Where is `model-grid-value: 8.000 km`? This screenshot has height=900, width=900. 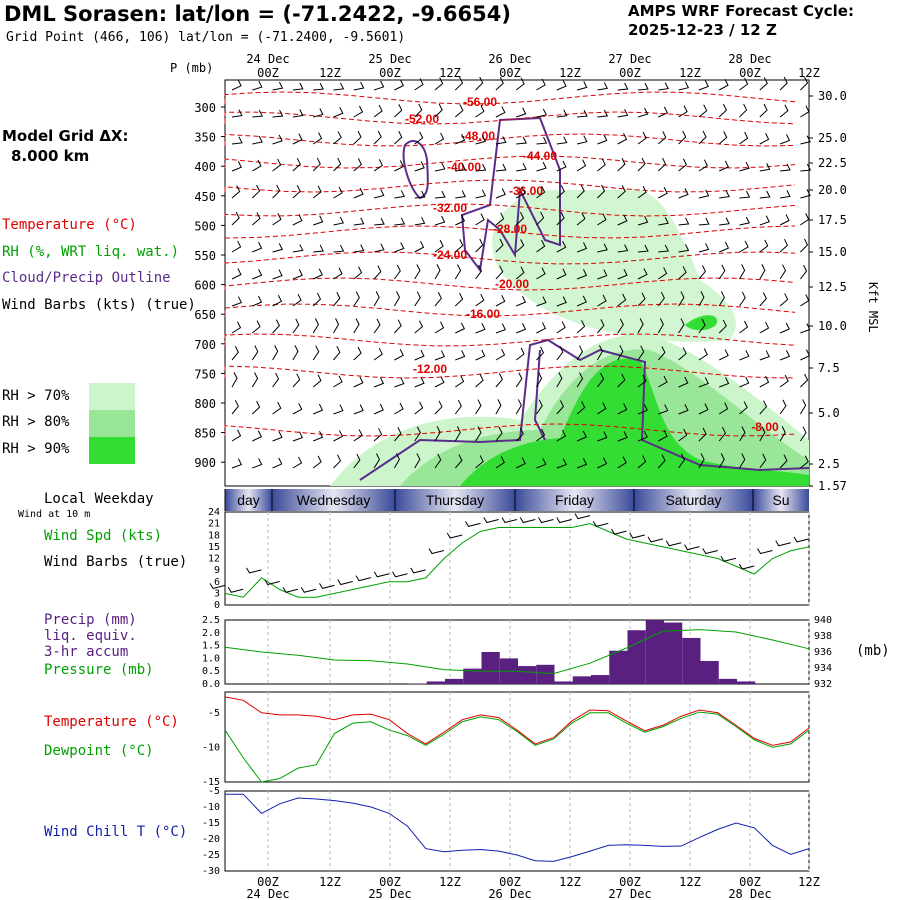 model-grid-value: 8.000 km is located at coordinates (50, 156).